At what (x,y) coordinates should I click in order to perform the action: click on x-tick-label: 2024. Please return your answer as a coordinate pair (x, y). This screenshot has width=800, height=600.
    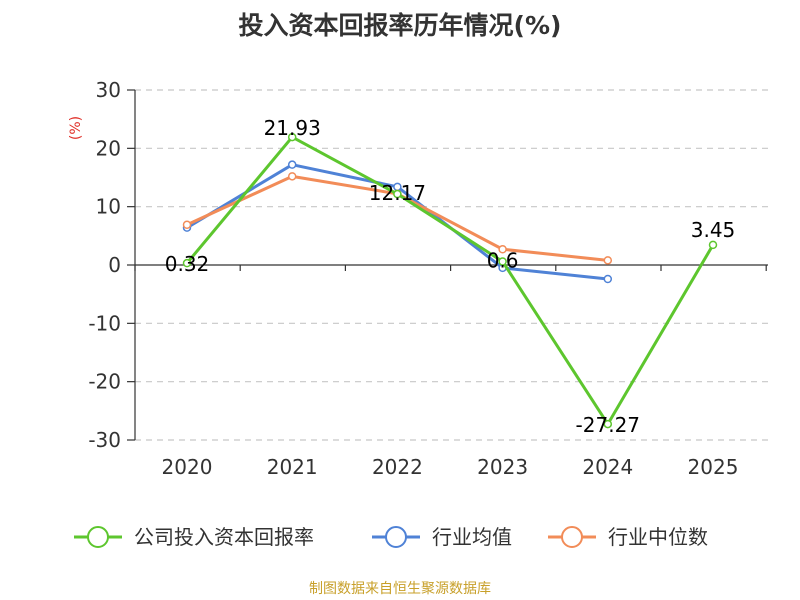
    Looking at the image, I should click on (607, 467).